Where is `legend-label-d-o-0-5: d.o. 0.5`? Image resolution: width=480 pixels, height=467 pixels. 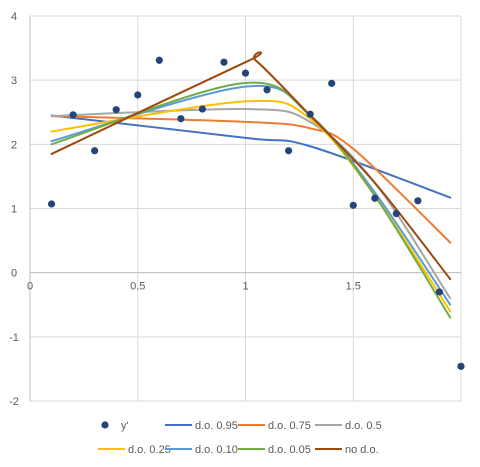 legend-label-d-o-0-5: d.o. 0.5 is located at coordinates (363, 426).